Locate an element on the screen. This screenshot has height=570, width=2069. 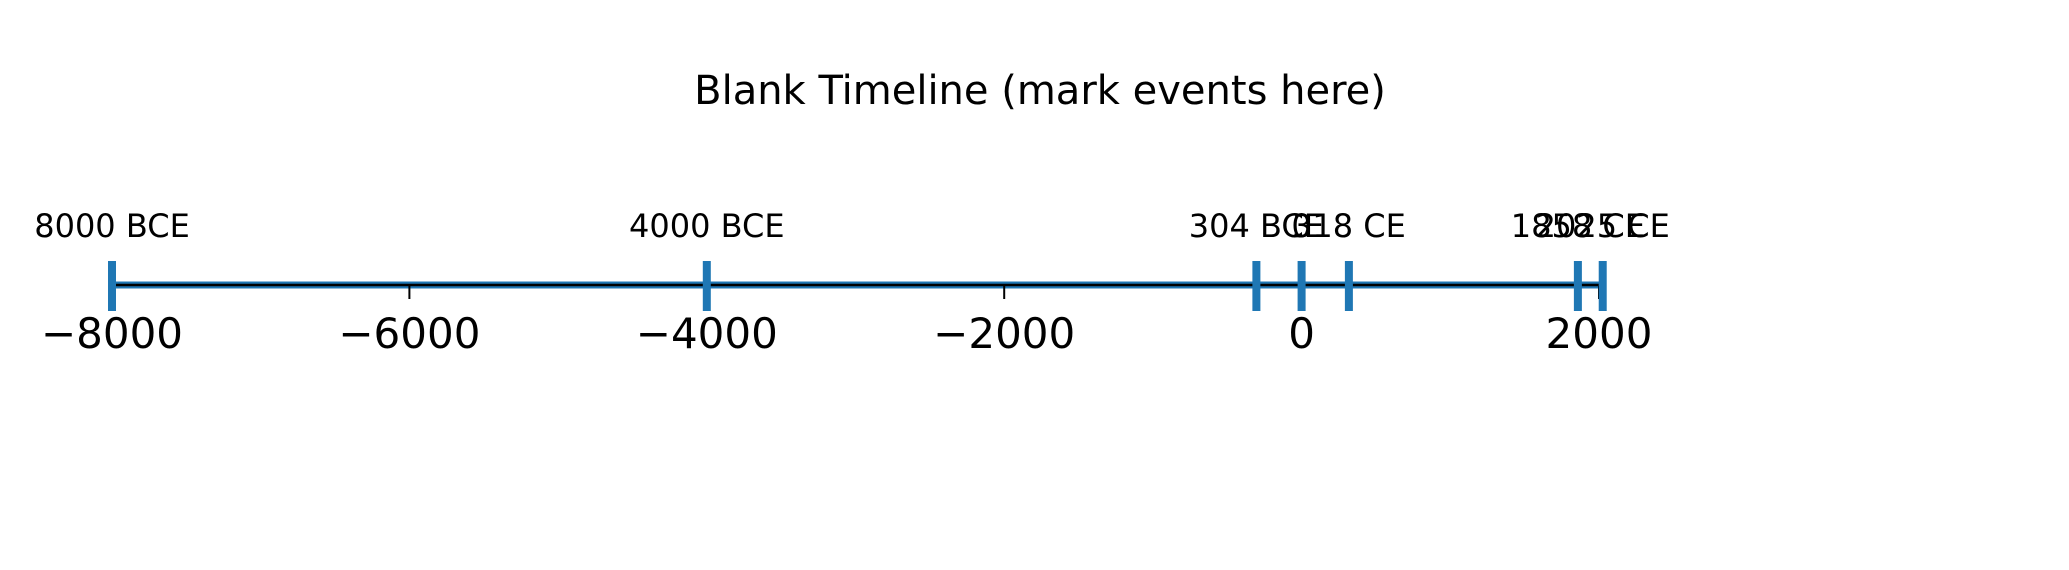
event-label: 2025 CE is located at coordinates (1603, 226).